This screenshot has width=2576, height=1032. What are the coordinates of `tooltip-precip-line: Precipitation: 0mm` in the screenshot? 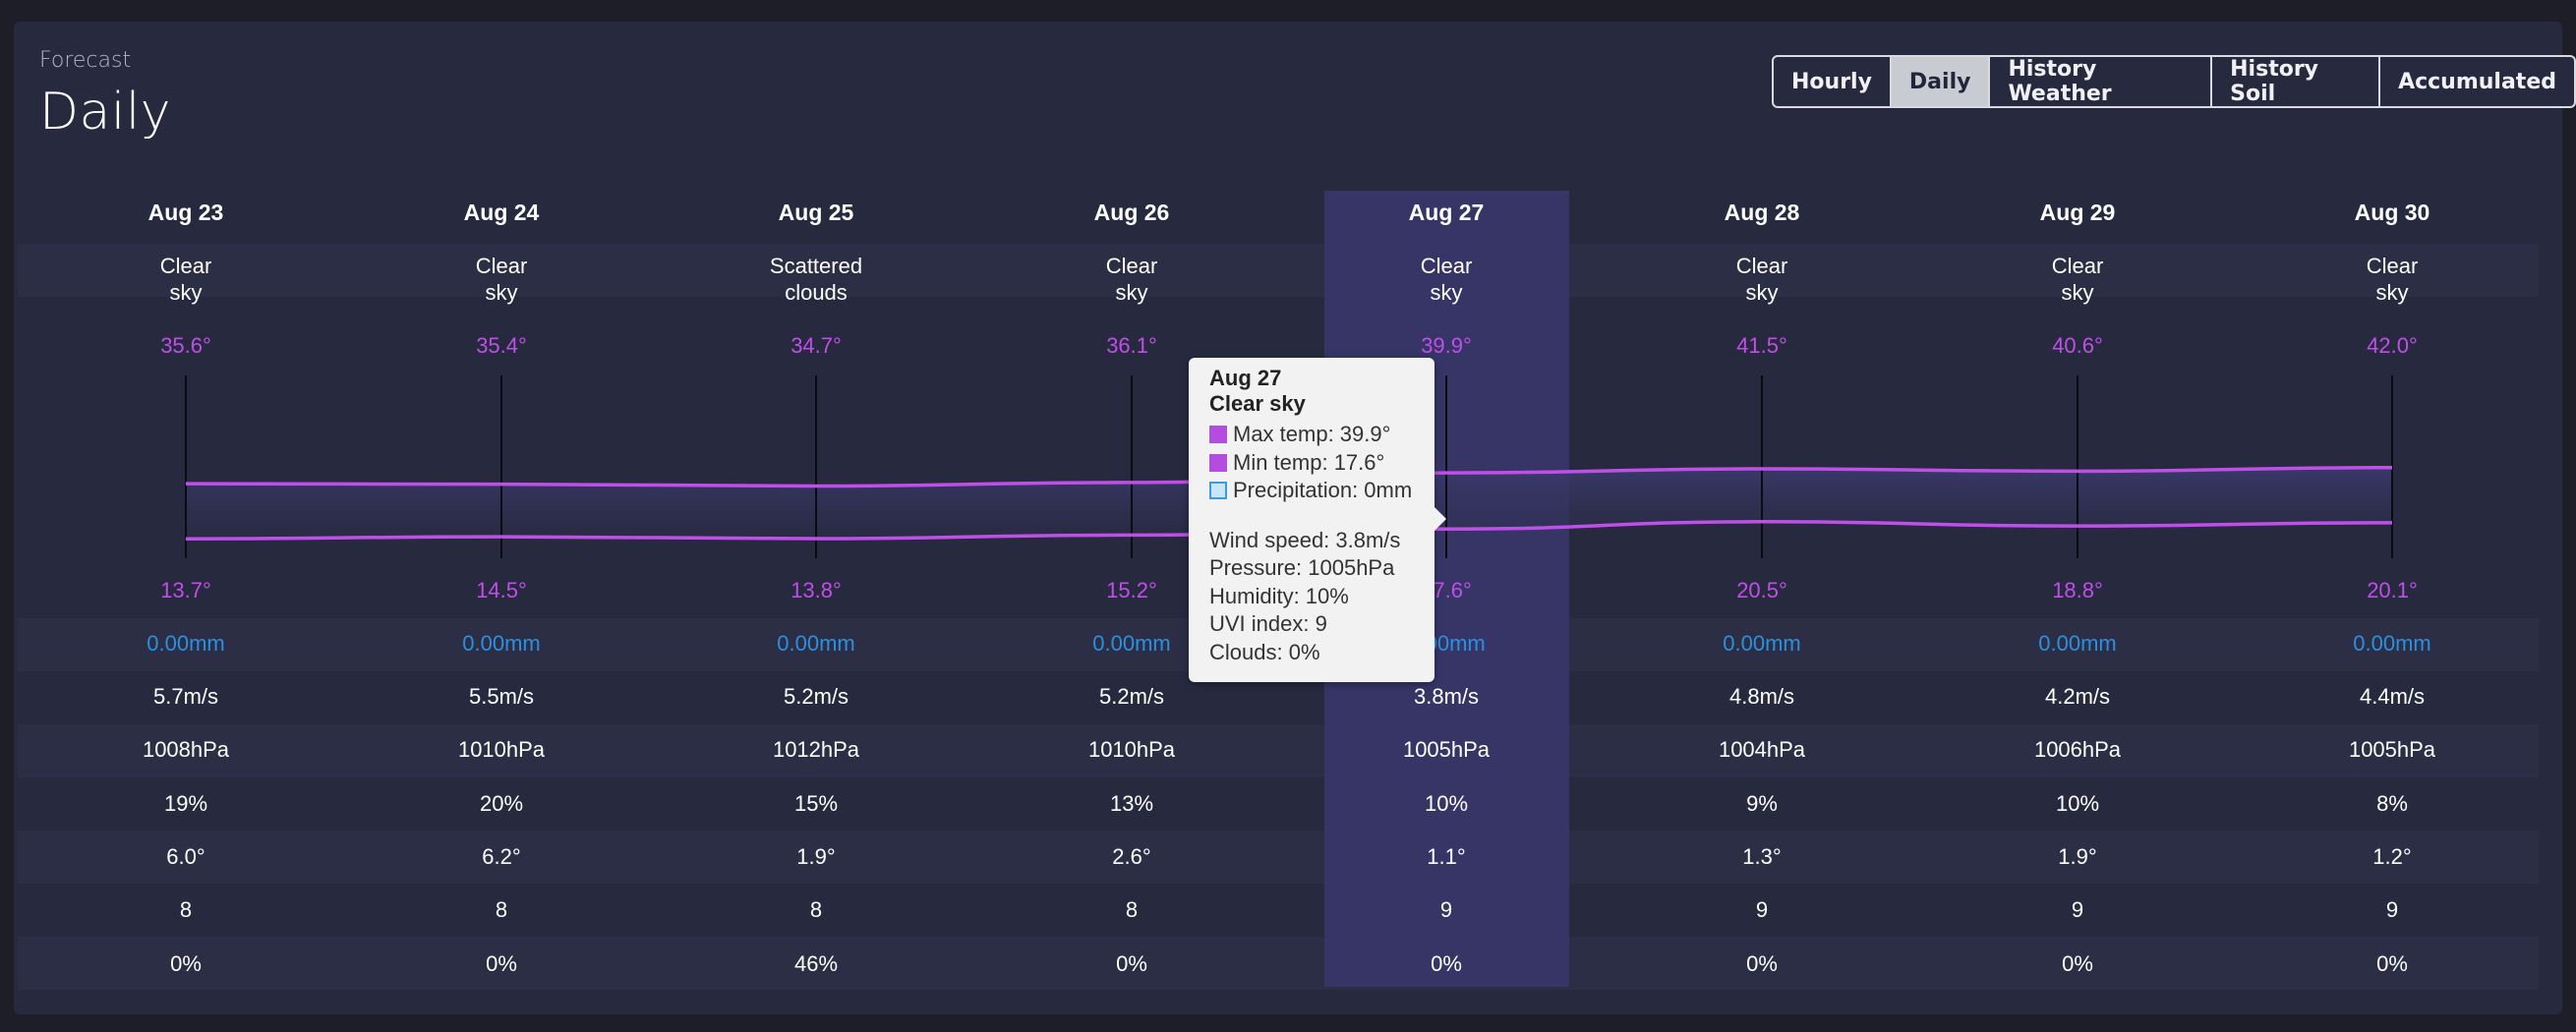 It's located at (1321, 491).